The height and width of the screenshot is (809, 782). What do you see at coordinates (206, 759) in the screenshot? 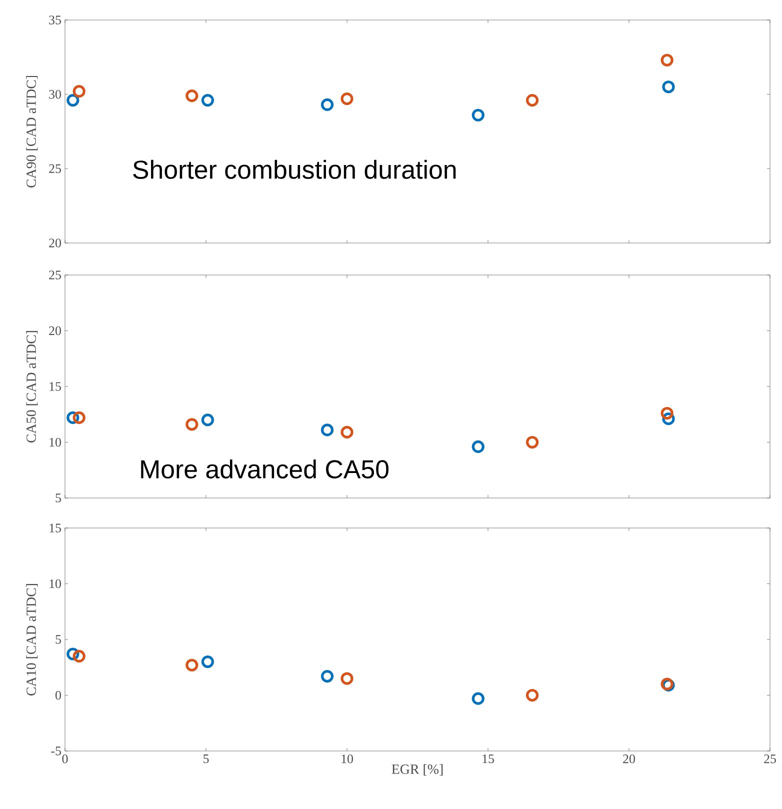
I see `x-tick-label: 5` at bounding box center [206, 759].